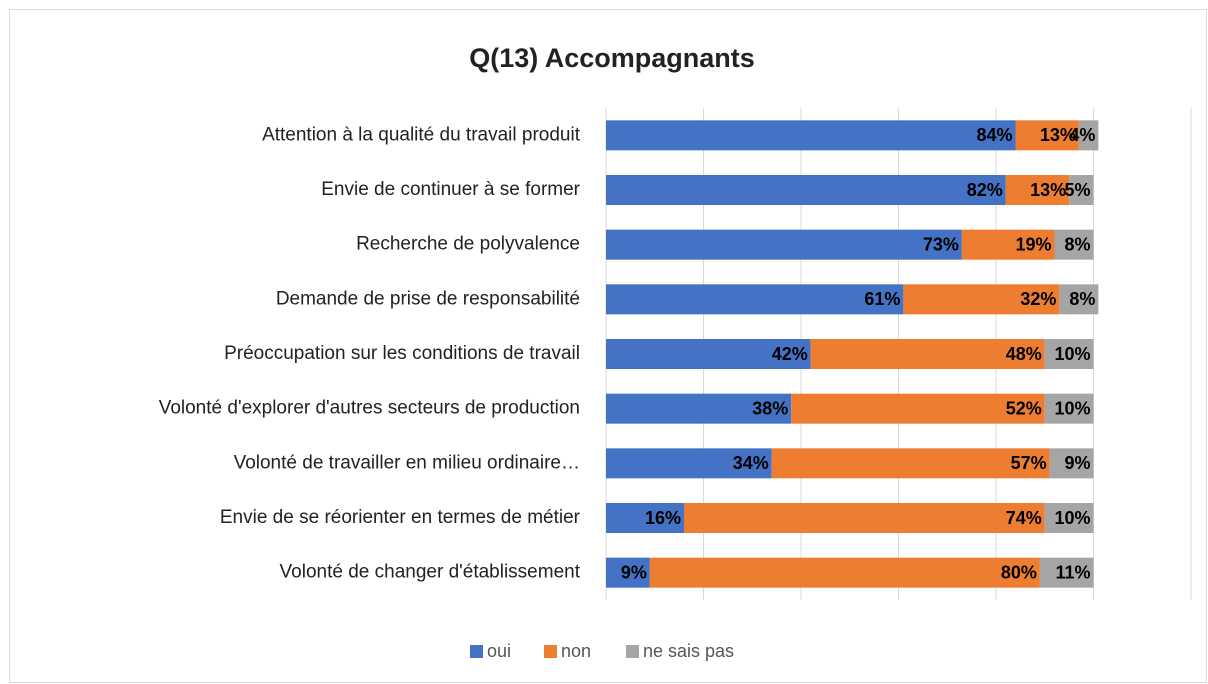 This screenshot has height=684, width=1208. Describe the element at coordinates (1019, 572) in the screenshot. I see `data-label: 80%` at that location.